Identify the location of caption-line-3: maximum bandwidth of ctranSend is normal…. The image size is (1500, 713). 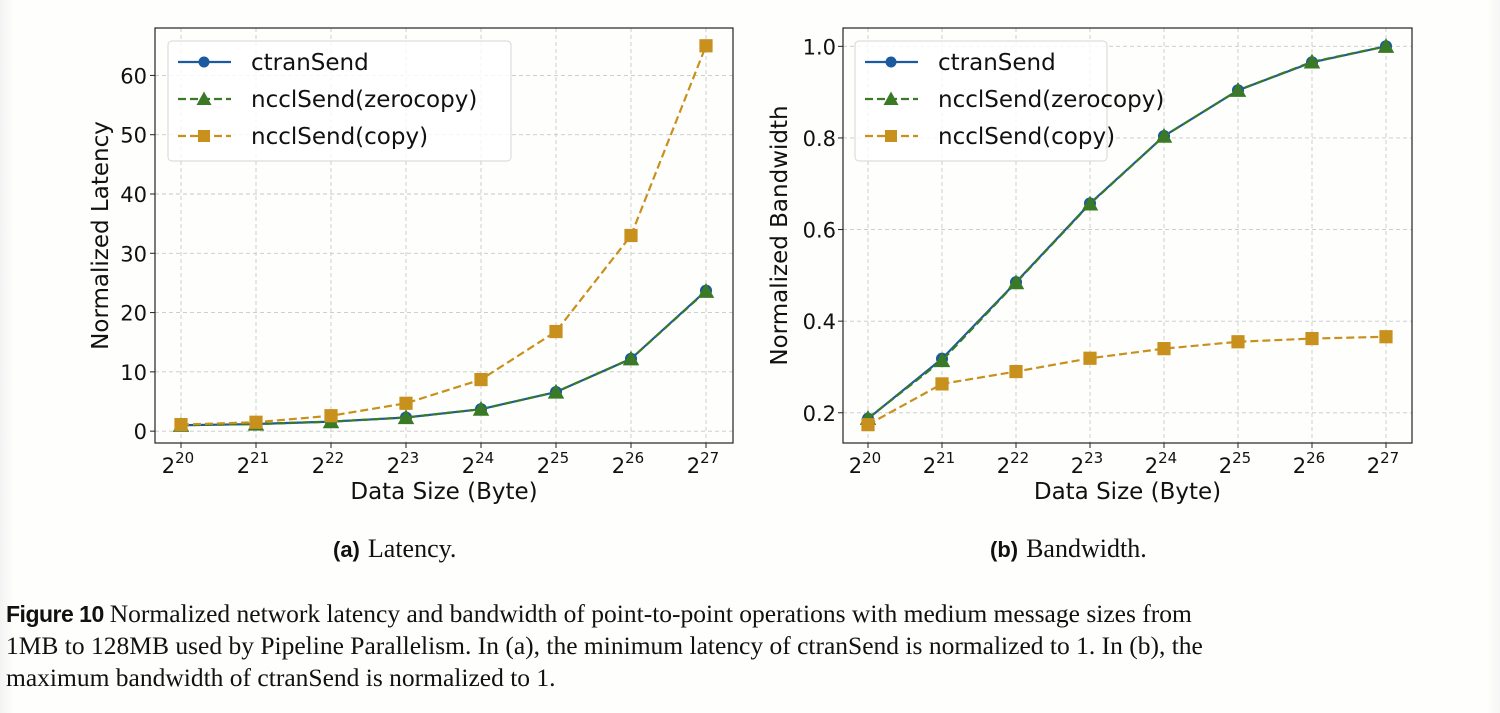
(281, 677).